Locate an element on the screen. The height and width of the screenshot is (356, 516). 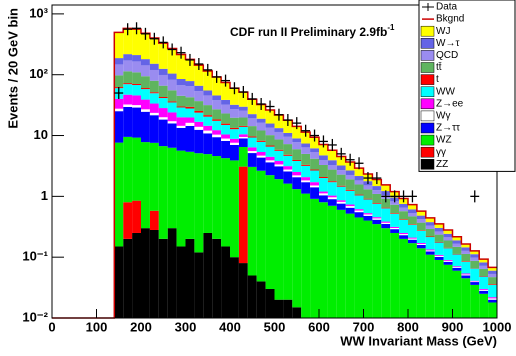
legend-label: tt̄ is located at coordinates (439, 67).